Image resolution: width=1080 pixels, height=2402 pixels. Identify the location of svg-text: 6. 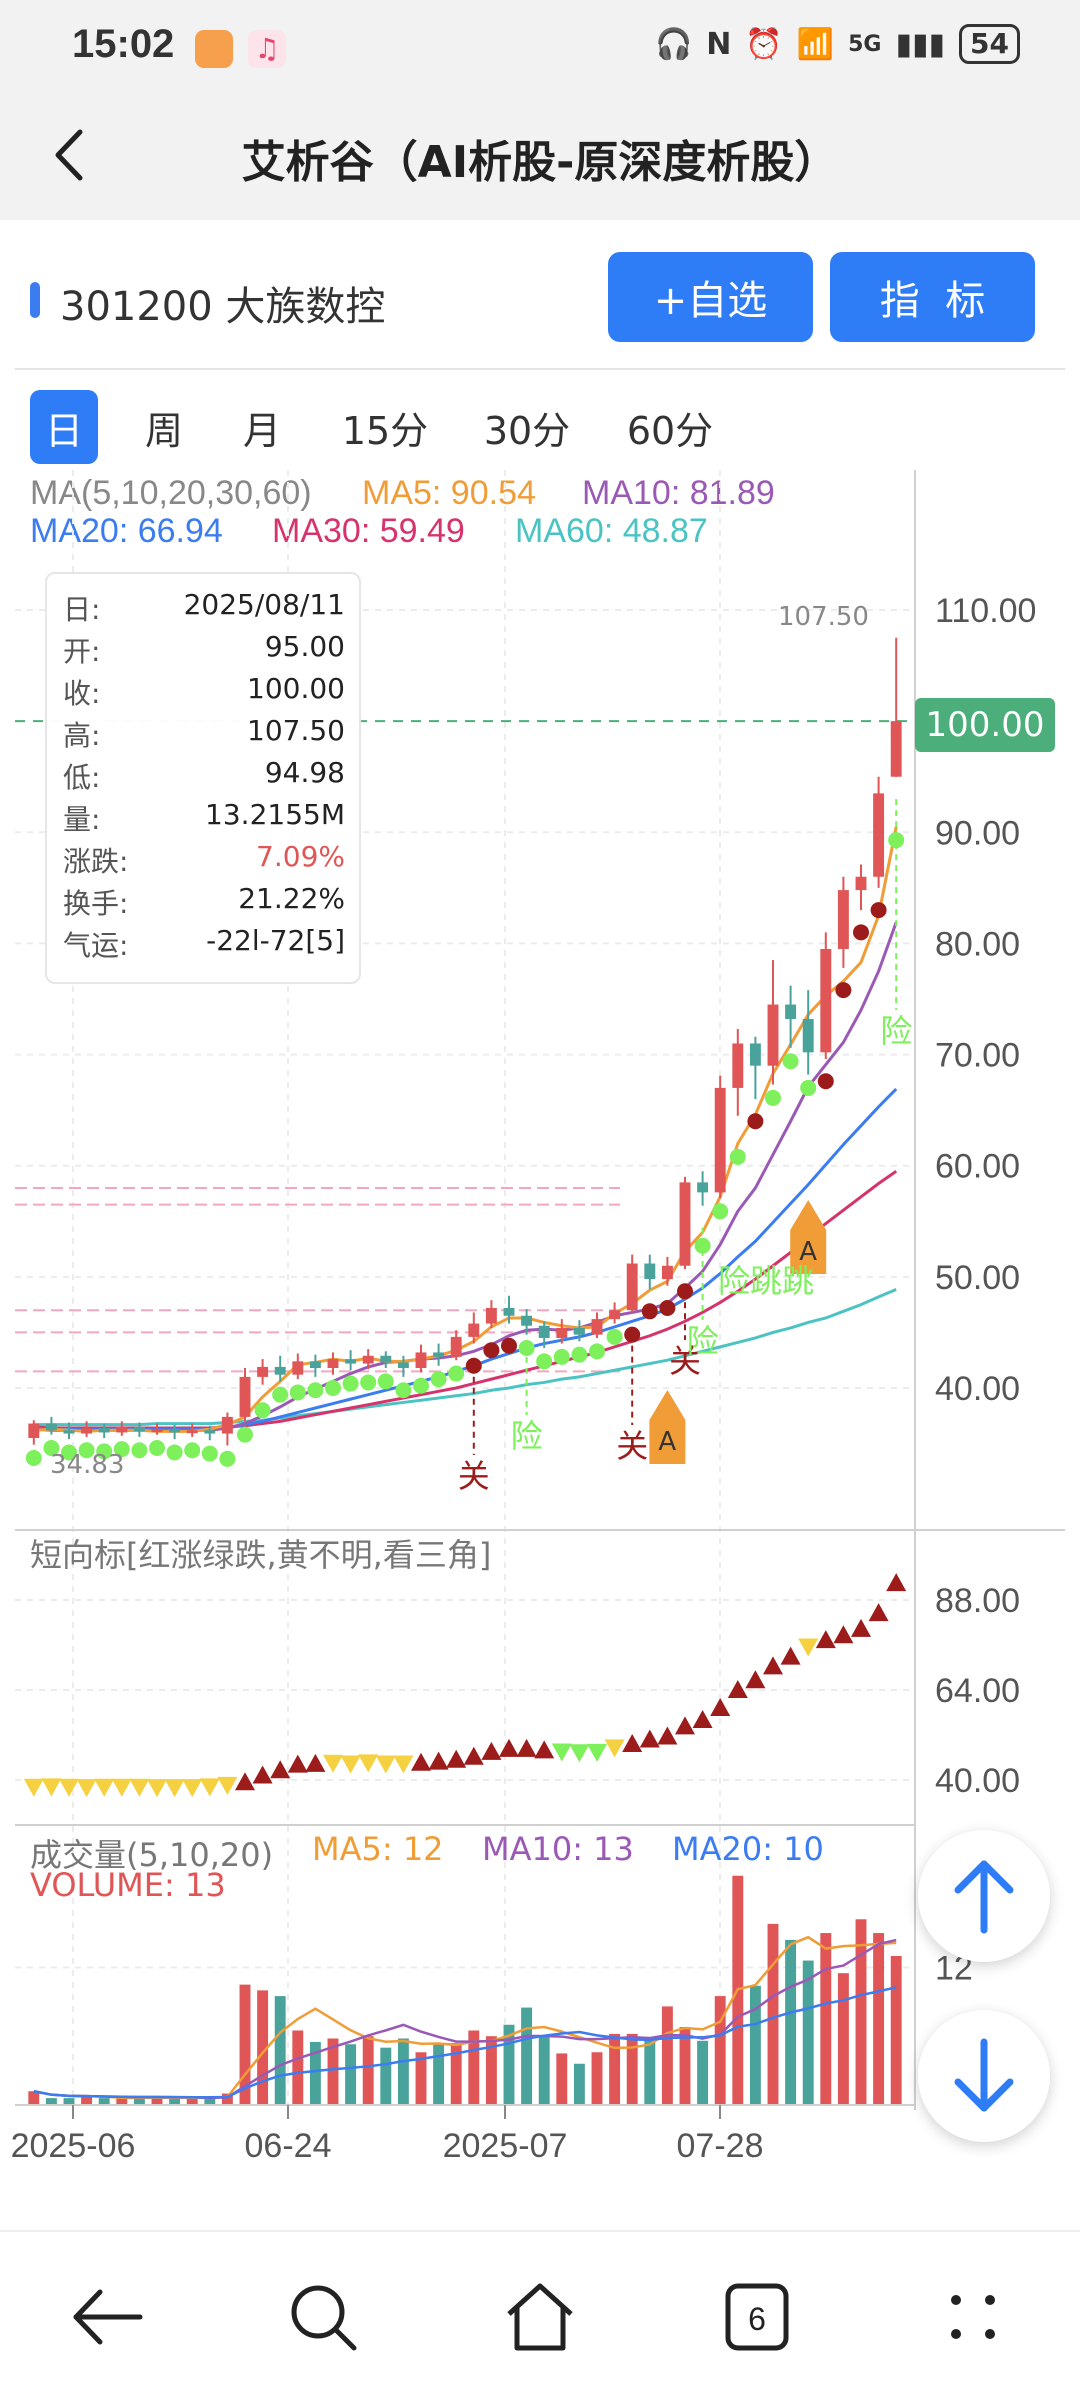
(757, 2319).